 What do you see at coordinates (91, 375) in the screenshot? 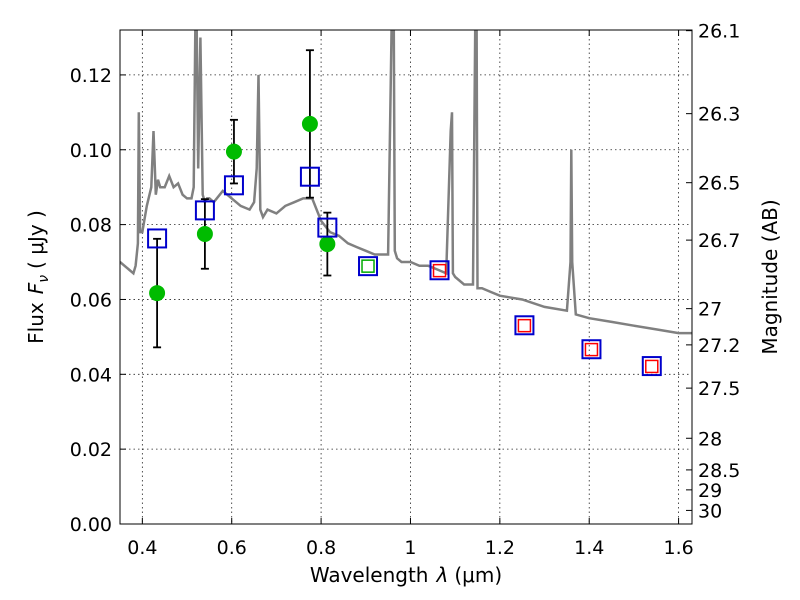
I see `y-tick-label: 0.04` at bounding box center [91, 375].